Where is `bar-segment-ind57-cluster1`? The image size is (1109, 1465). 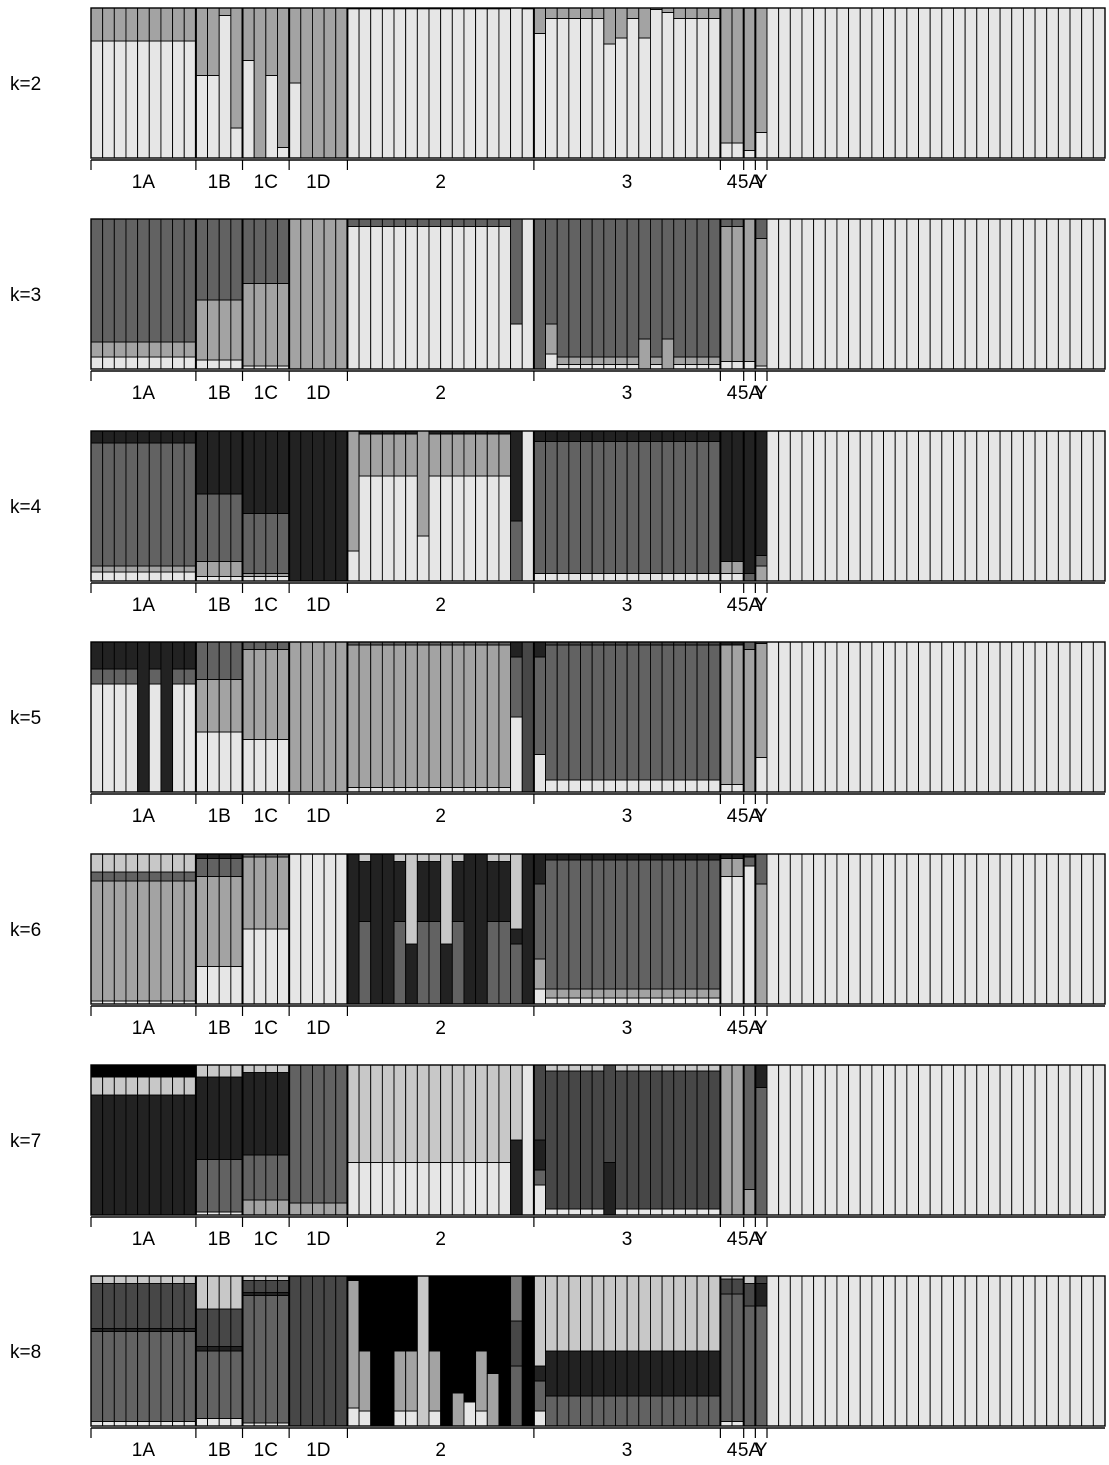
bar-segment-ind57-cluster1 is located at coordinates (749, 365).